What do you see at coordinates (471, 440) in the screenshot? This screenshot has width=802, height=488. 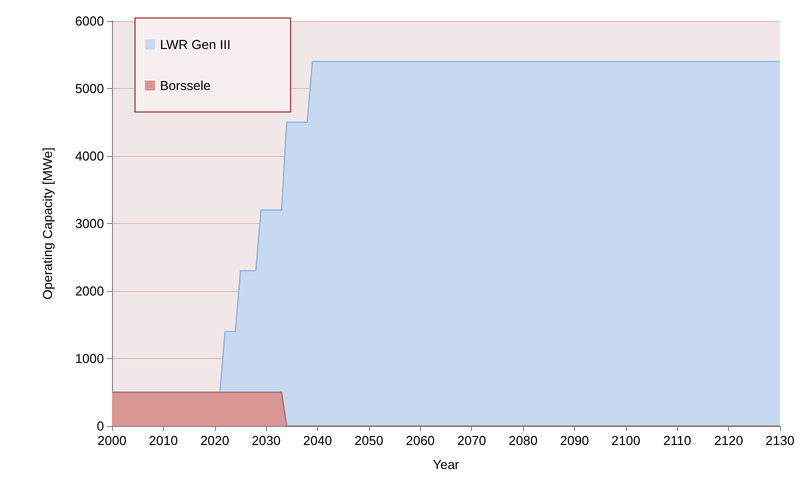 I see `x-tick-label: 2070` at bounding box center [471, 440].